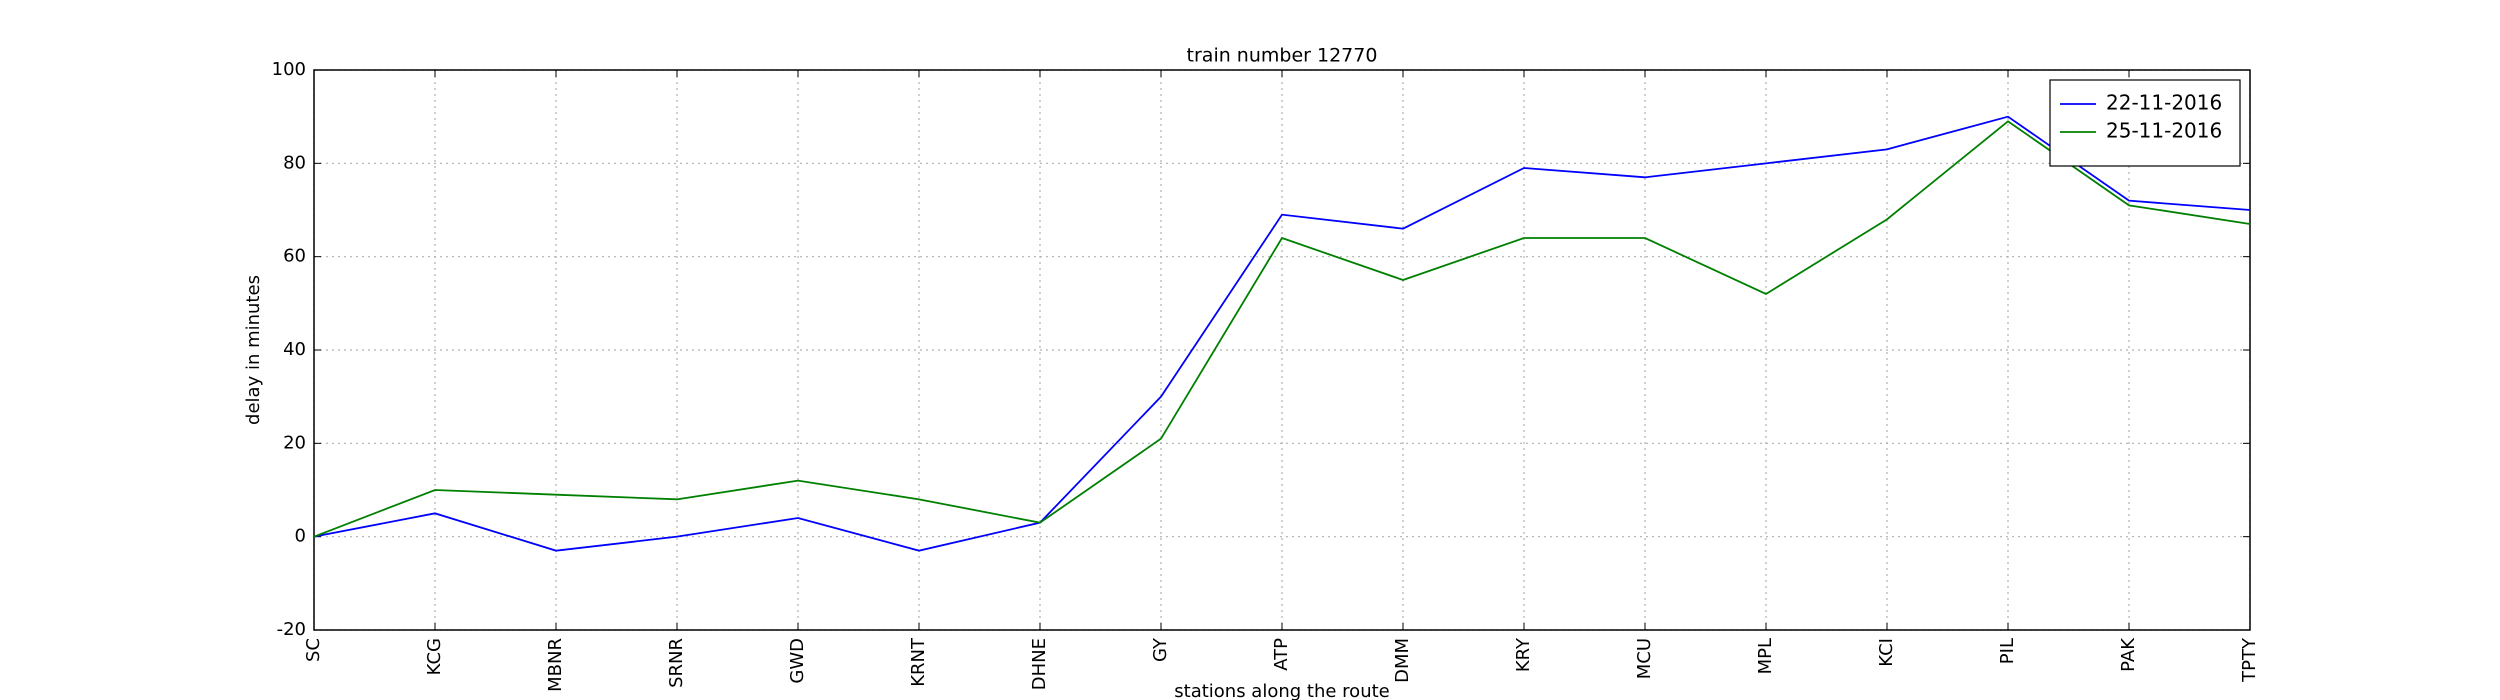  What do you see at coordinates (294, 442) in the screenshot?
I see `y-tick-label: 20` at bounding box center [294, 442].